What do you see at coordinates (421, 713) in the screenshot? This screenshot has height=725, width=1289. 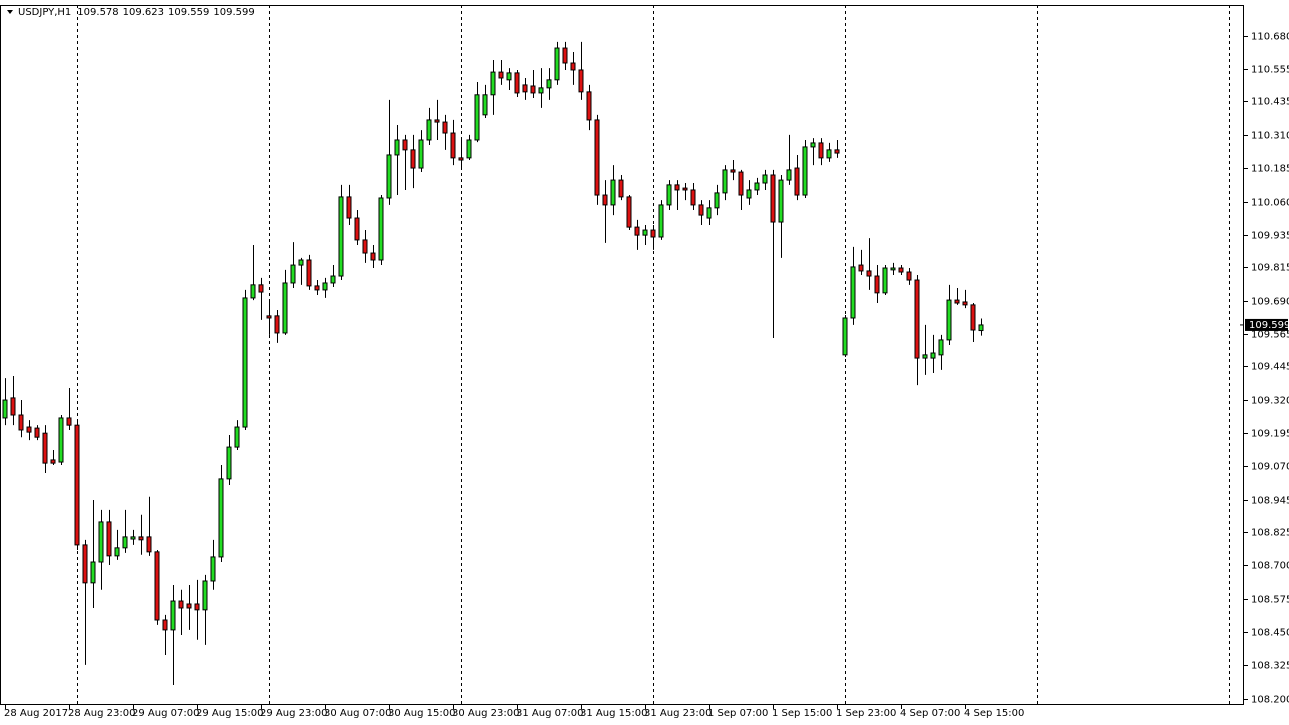 I see `x-tick-label: 30 Aug 15:00` at bounding box center [421, 713].